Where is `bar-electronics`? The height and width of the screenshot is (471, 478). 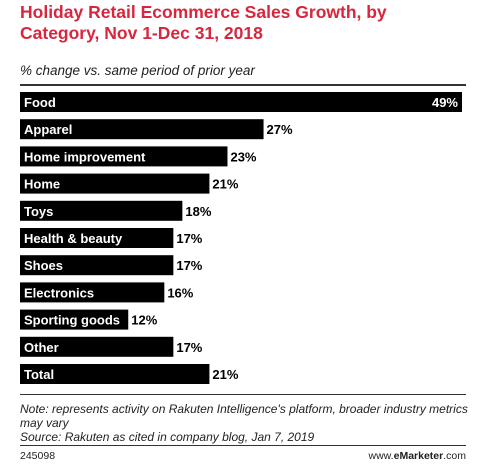 bar-electronics is located at coordinates (92, 292).